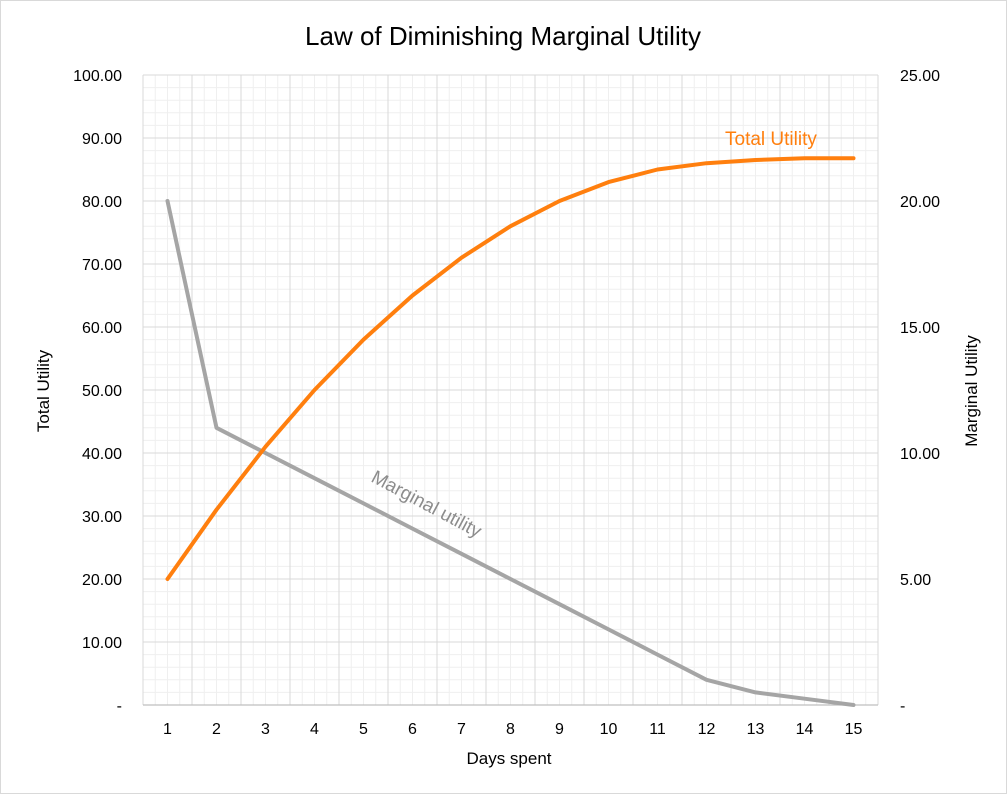  Describe the element at coordinates (97, 76) in the screenshot. I see `left-y-tick-label: 100.00` at that location.